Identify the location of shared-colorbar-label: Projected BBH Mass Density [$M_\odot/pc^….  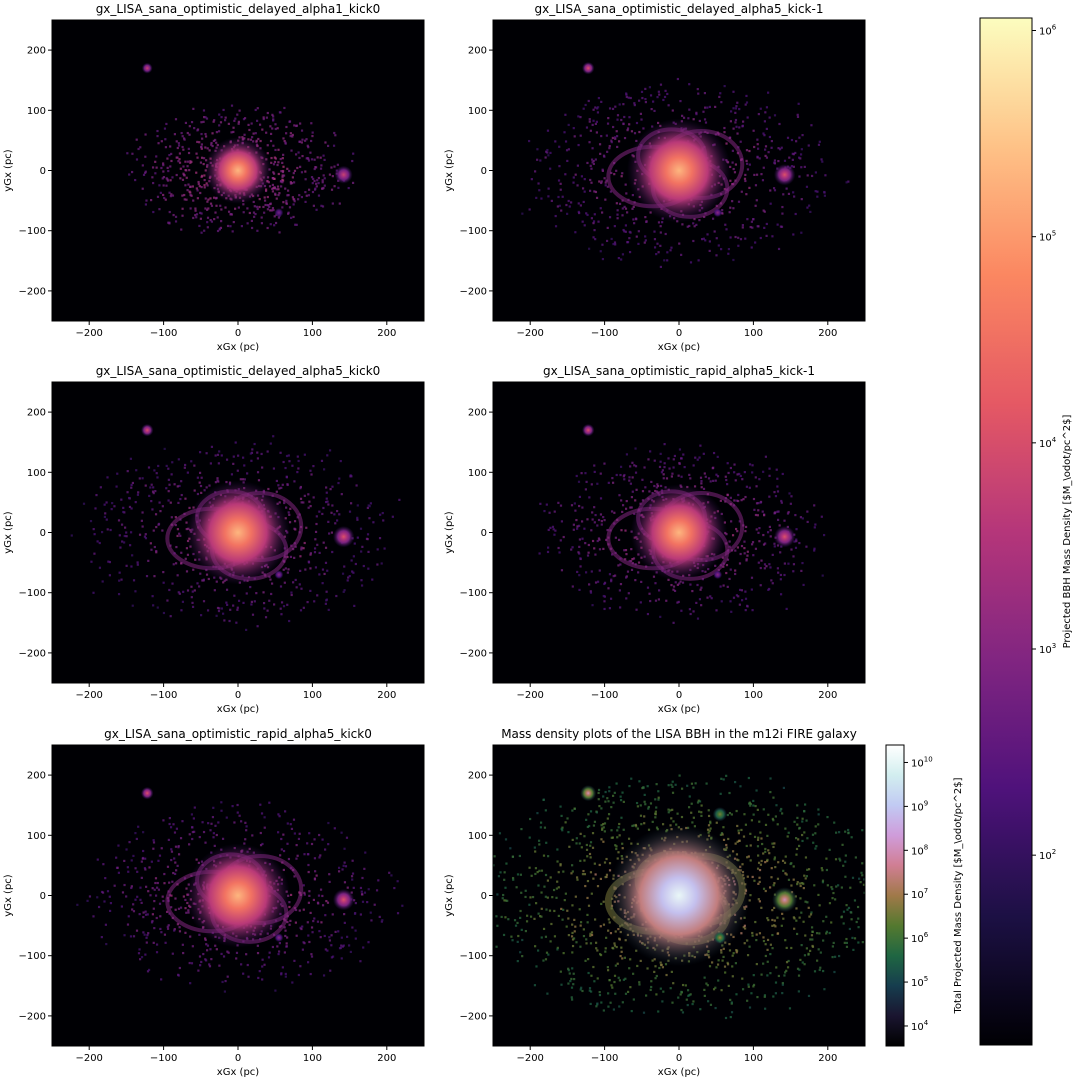
(1067, 531).